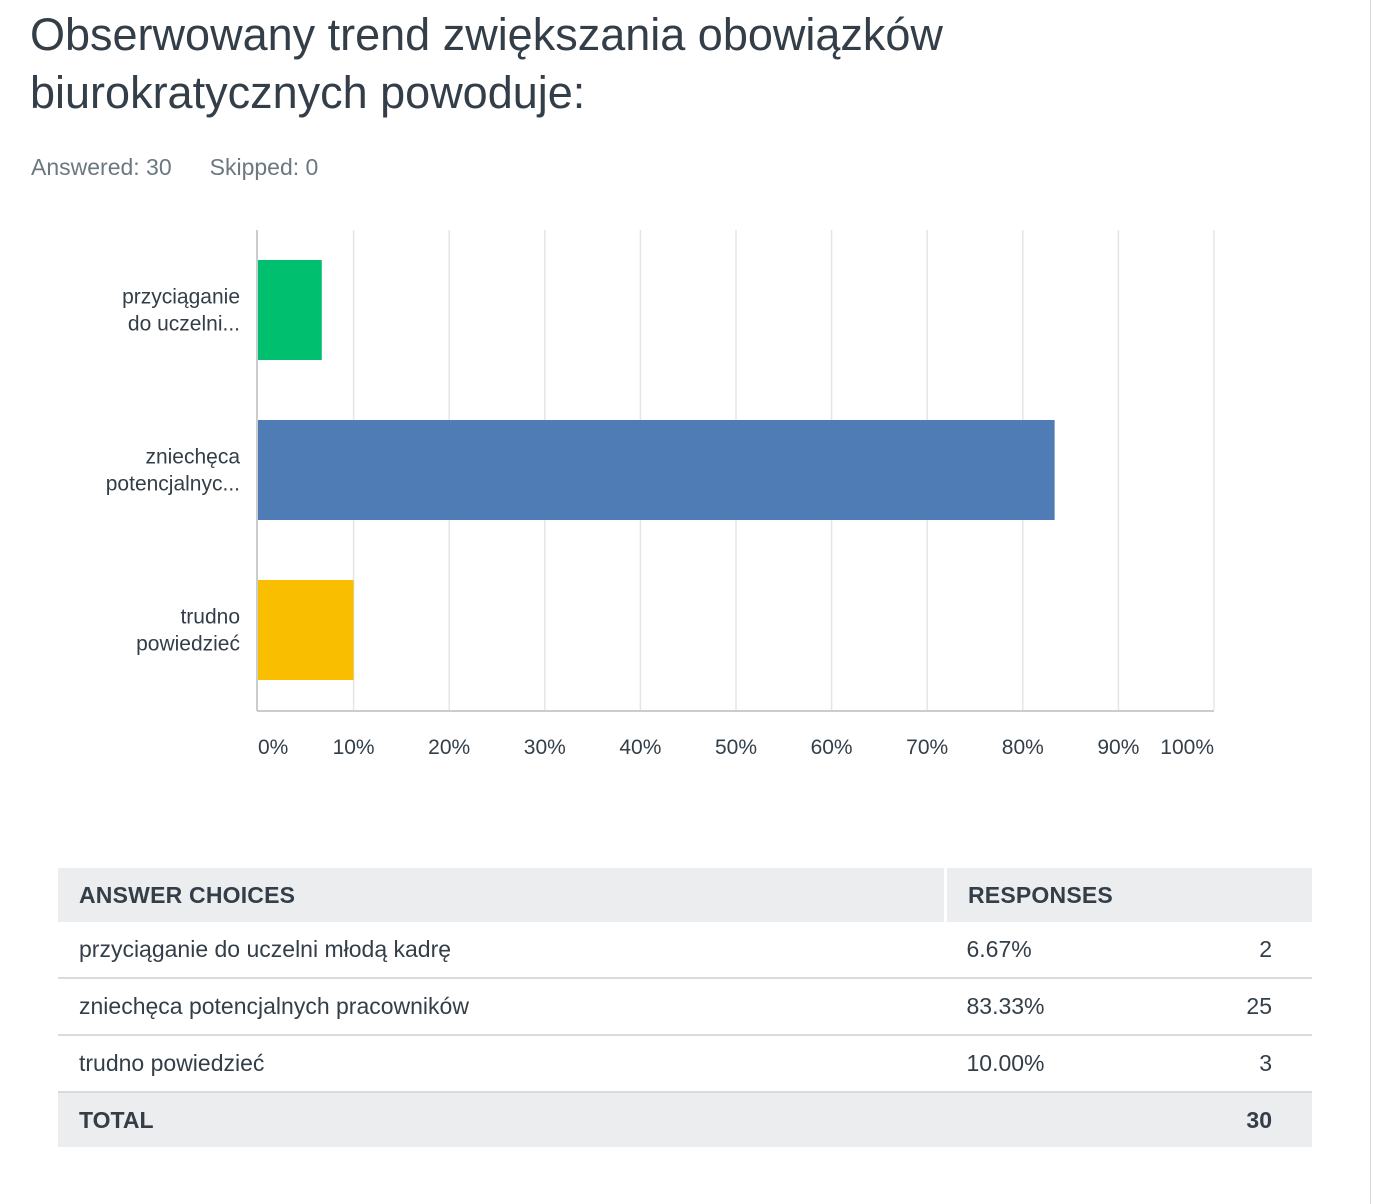 This screenshot has width=1374, height=1204. I want to click on x-tick-label: 40%, so click(640, 747).